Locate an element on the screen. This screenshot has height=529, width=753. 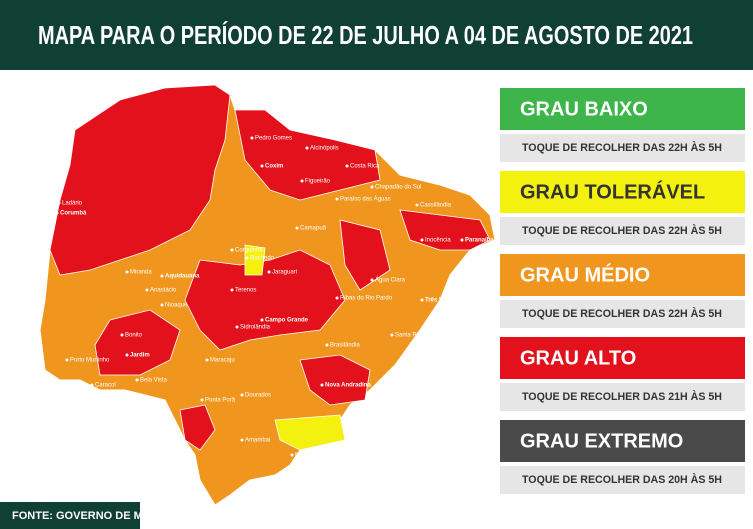
city-label: Corguinho is located at coordinates (249, 251).